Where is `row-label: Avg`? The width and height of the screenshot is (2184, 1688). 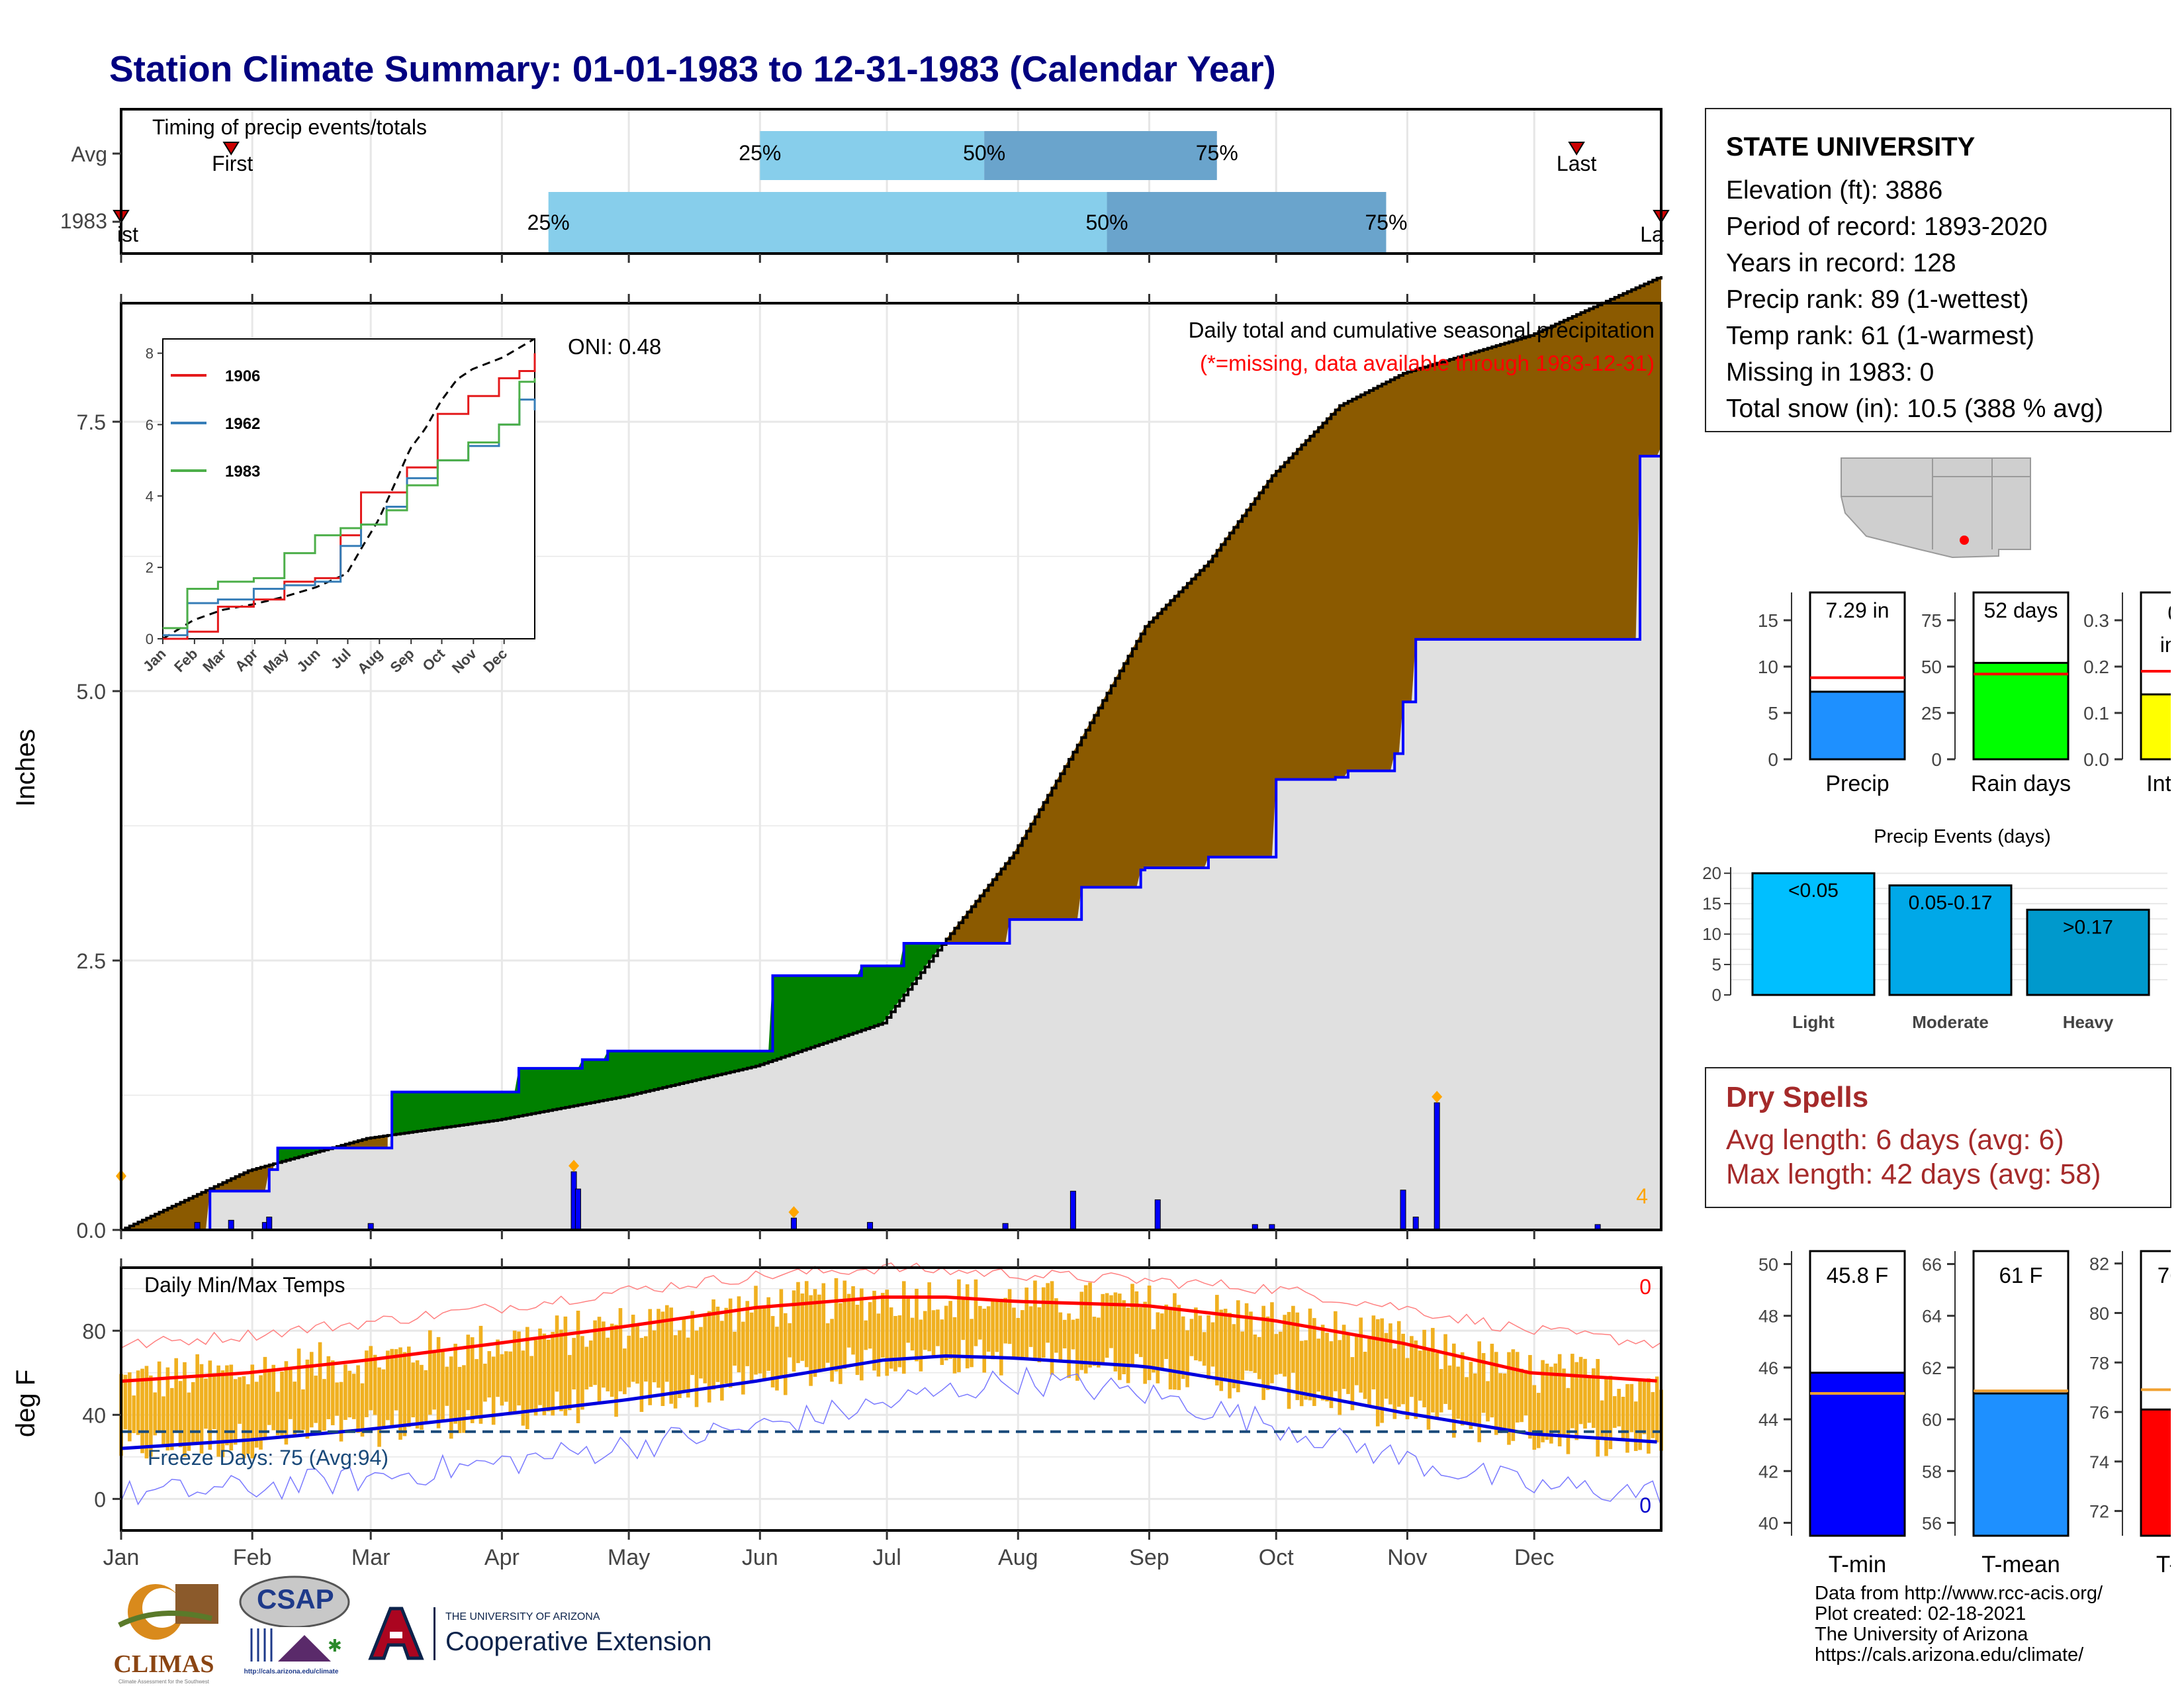 row-label: Avg is located at coordinates (89, 154).